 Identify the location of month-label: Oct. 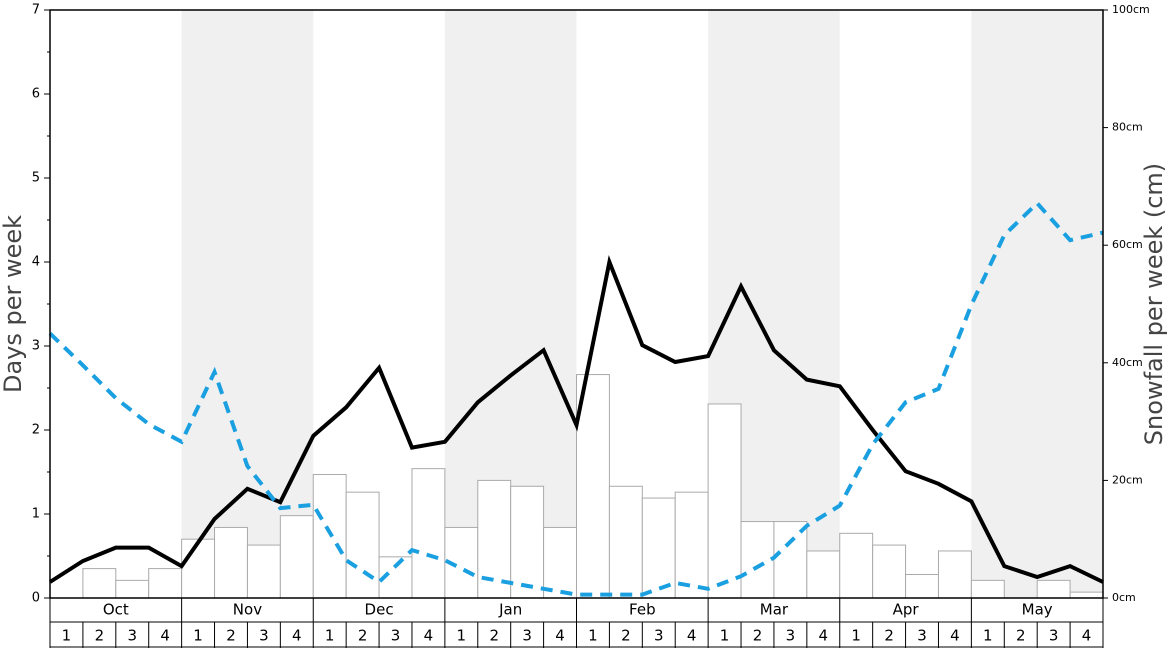
(116, 610).